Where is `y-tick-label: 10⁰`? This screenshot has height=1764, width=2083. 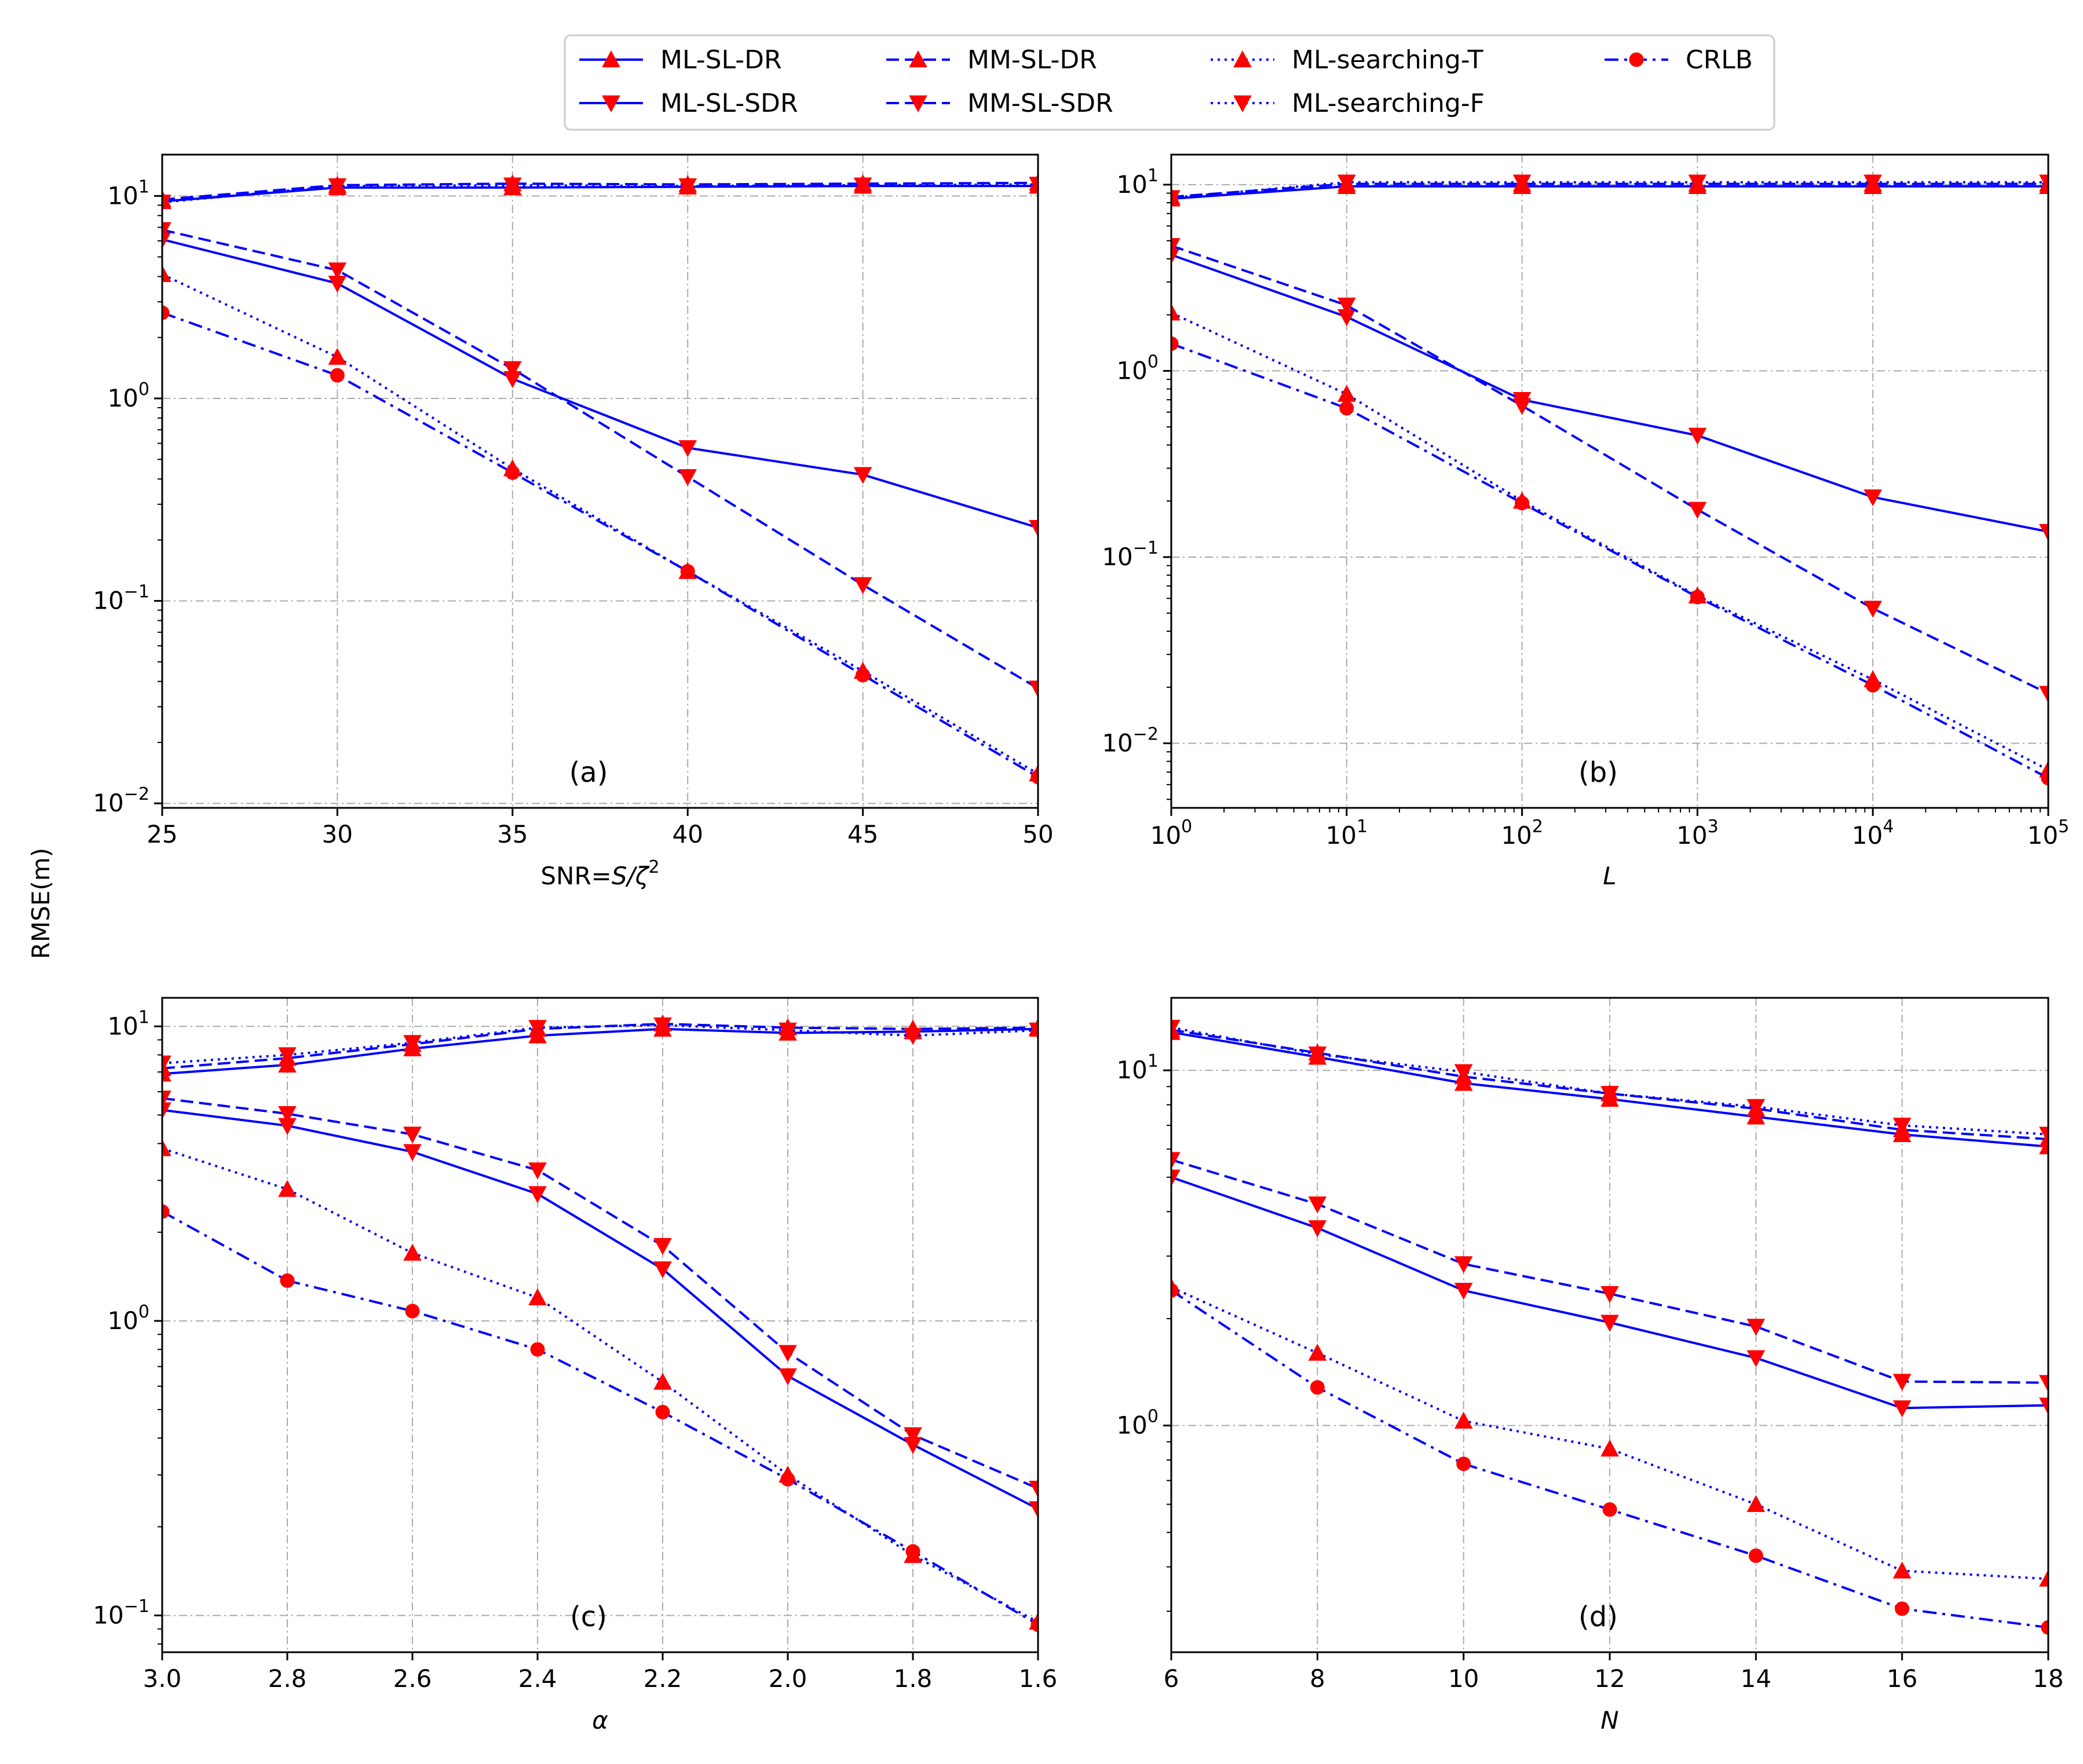
y-tick-label: 10⁰ is located at coordinates (1137, 1423).